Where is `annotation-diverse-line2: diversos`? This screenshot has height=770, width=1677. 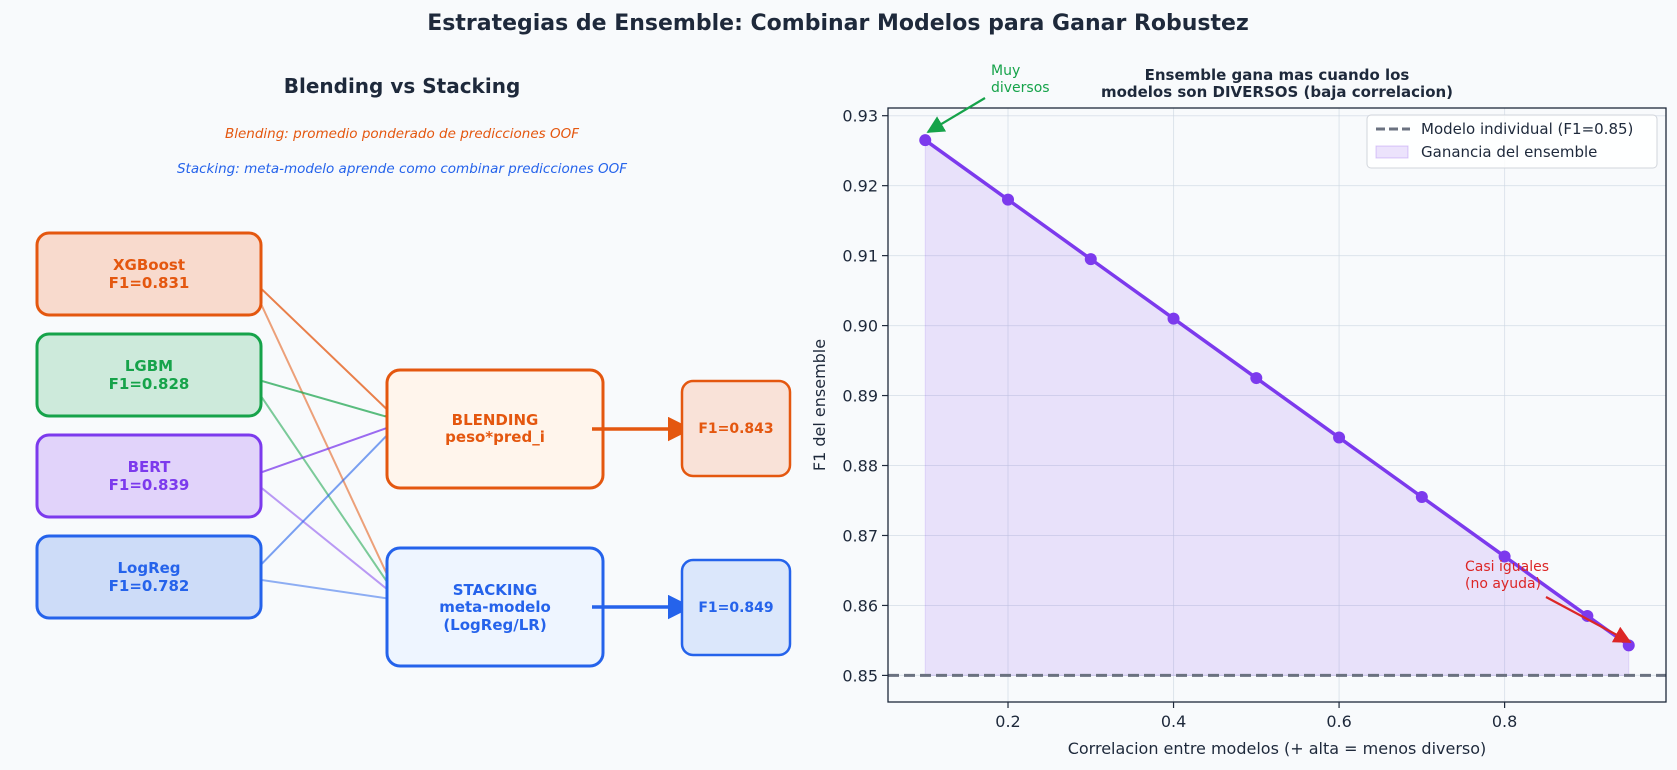
annotation-diverse-line2: diversos is located at coordinates (1020, 88).